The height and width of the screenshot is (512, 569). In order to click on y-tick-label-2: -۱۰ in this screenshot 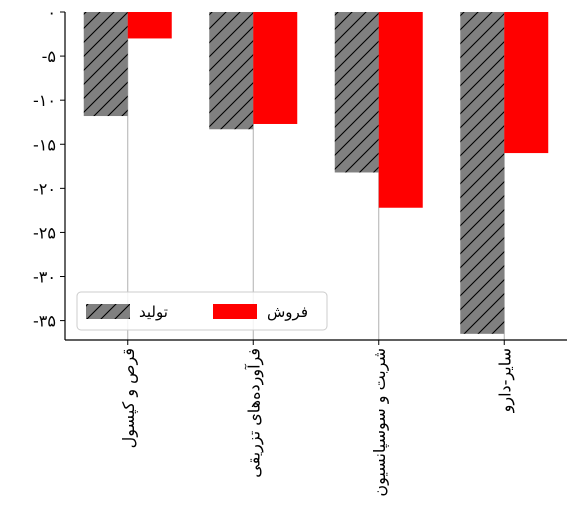, I will do `click(44, 100)`.